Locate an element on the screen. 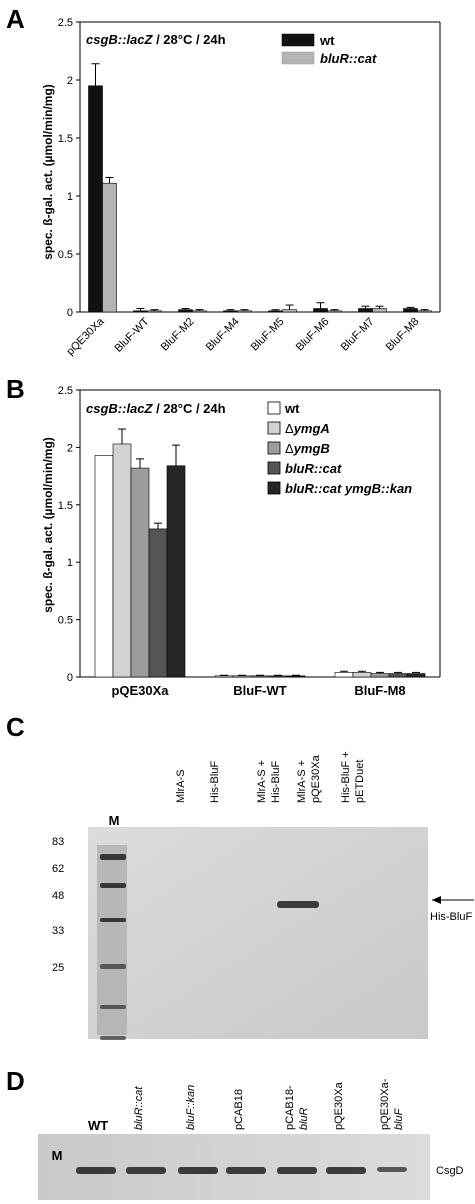  legend-label: bluR::cat ymgB::kan is located at coordinates (348, 488).